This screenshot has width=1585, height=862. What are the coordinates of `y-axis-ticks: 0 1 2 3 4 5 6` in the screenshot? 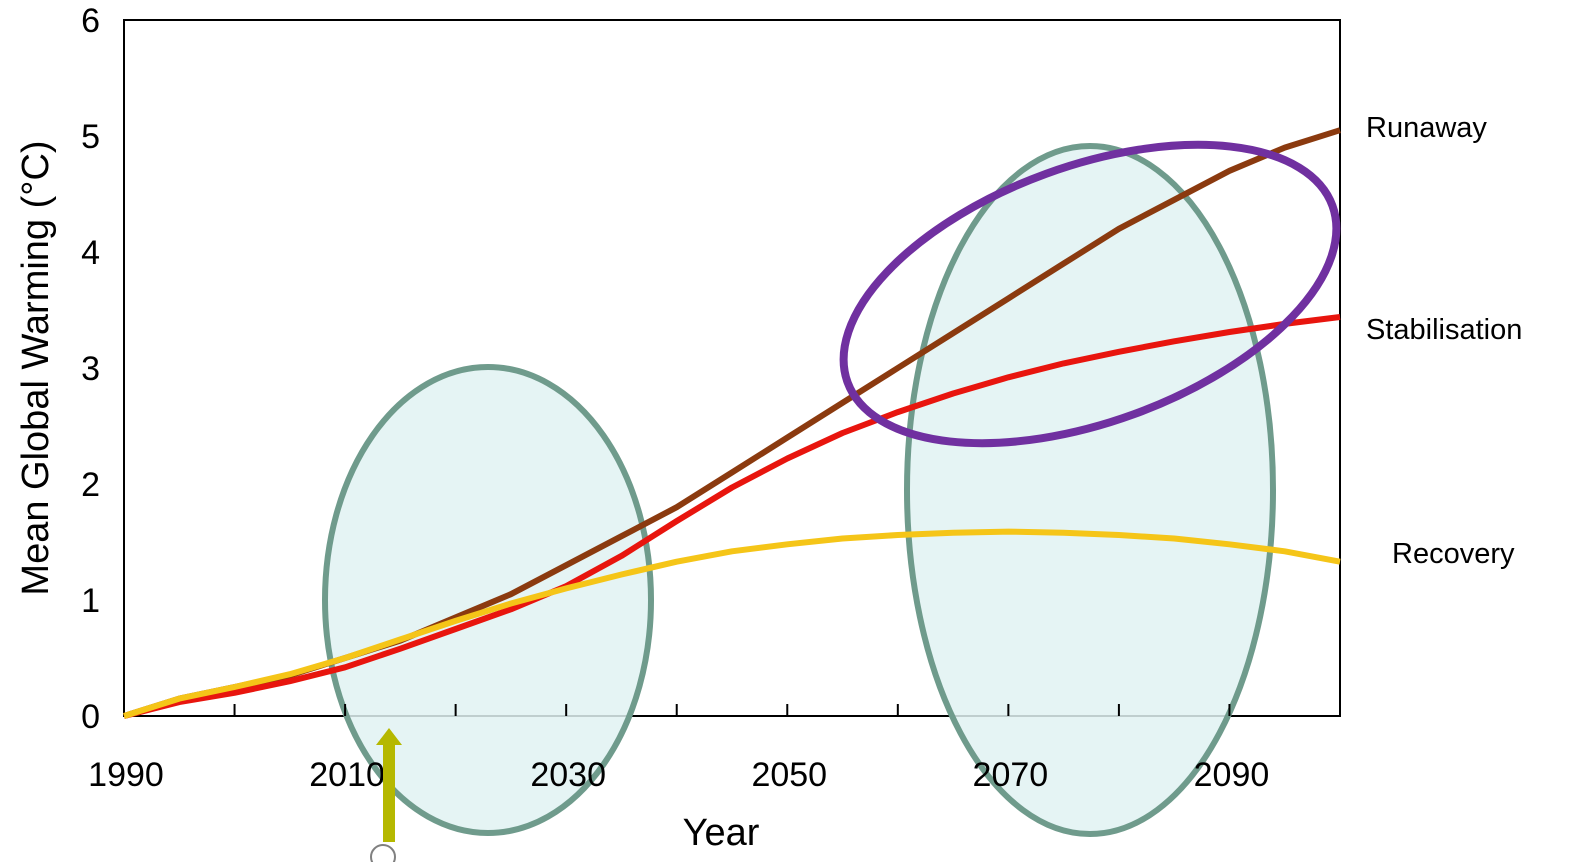 It's located at (90, 369).